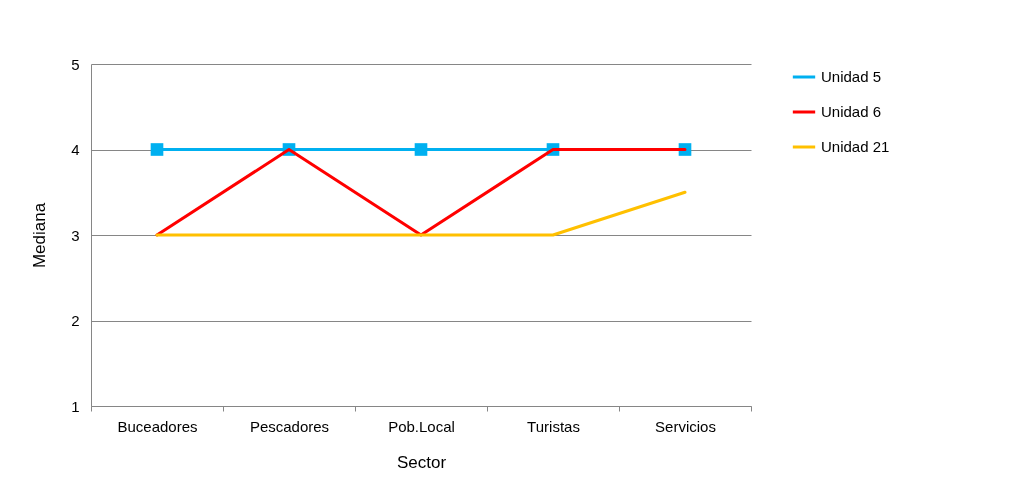 Image resolution: width=1014 pixels, height=497 pixels. What do you see at coordinates (685, 426) in the screenshot?
I see `x-tick-label: Servicios` at bounding box center [685, 426].